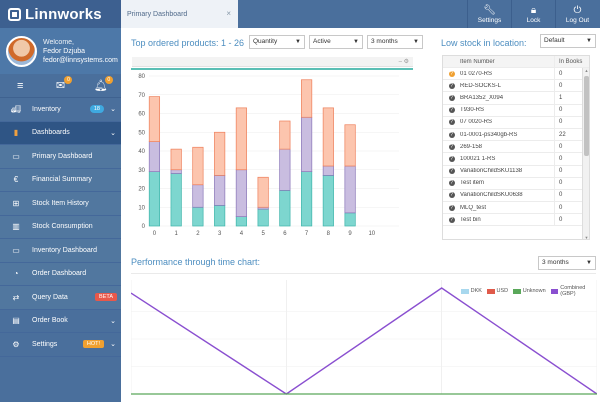  What do you see at coordinates (568, 41) in the screenshot?
I see `location-select: Default ▼` at bounding box center [568, 41].